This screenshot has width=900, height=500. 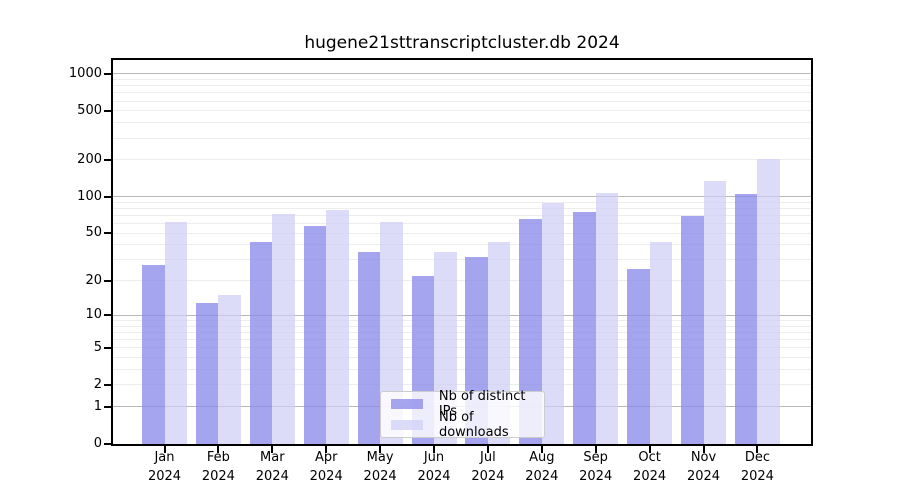 I want to click on bar-ips-sep, so click(x=584, y=327).